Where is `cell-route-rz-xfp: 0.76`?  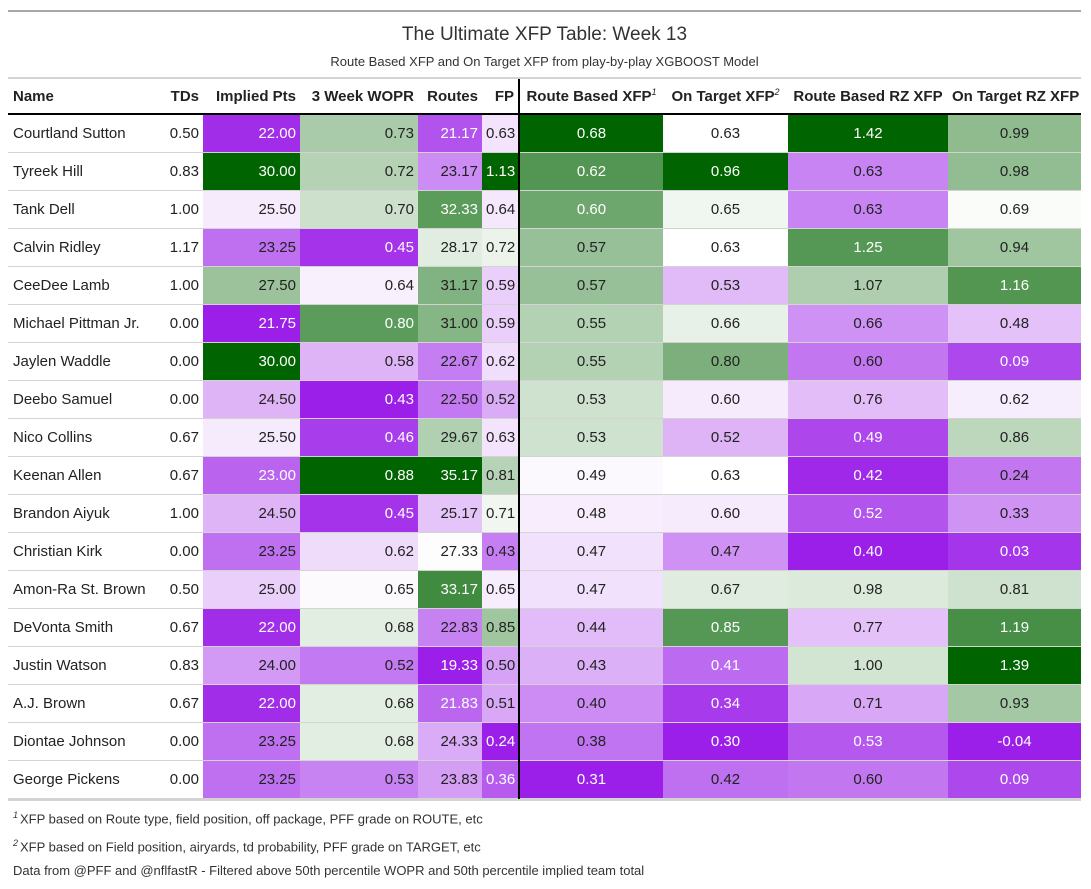
cell-route-rz-xfp: 0.76 is located at coordinates (868, 399).